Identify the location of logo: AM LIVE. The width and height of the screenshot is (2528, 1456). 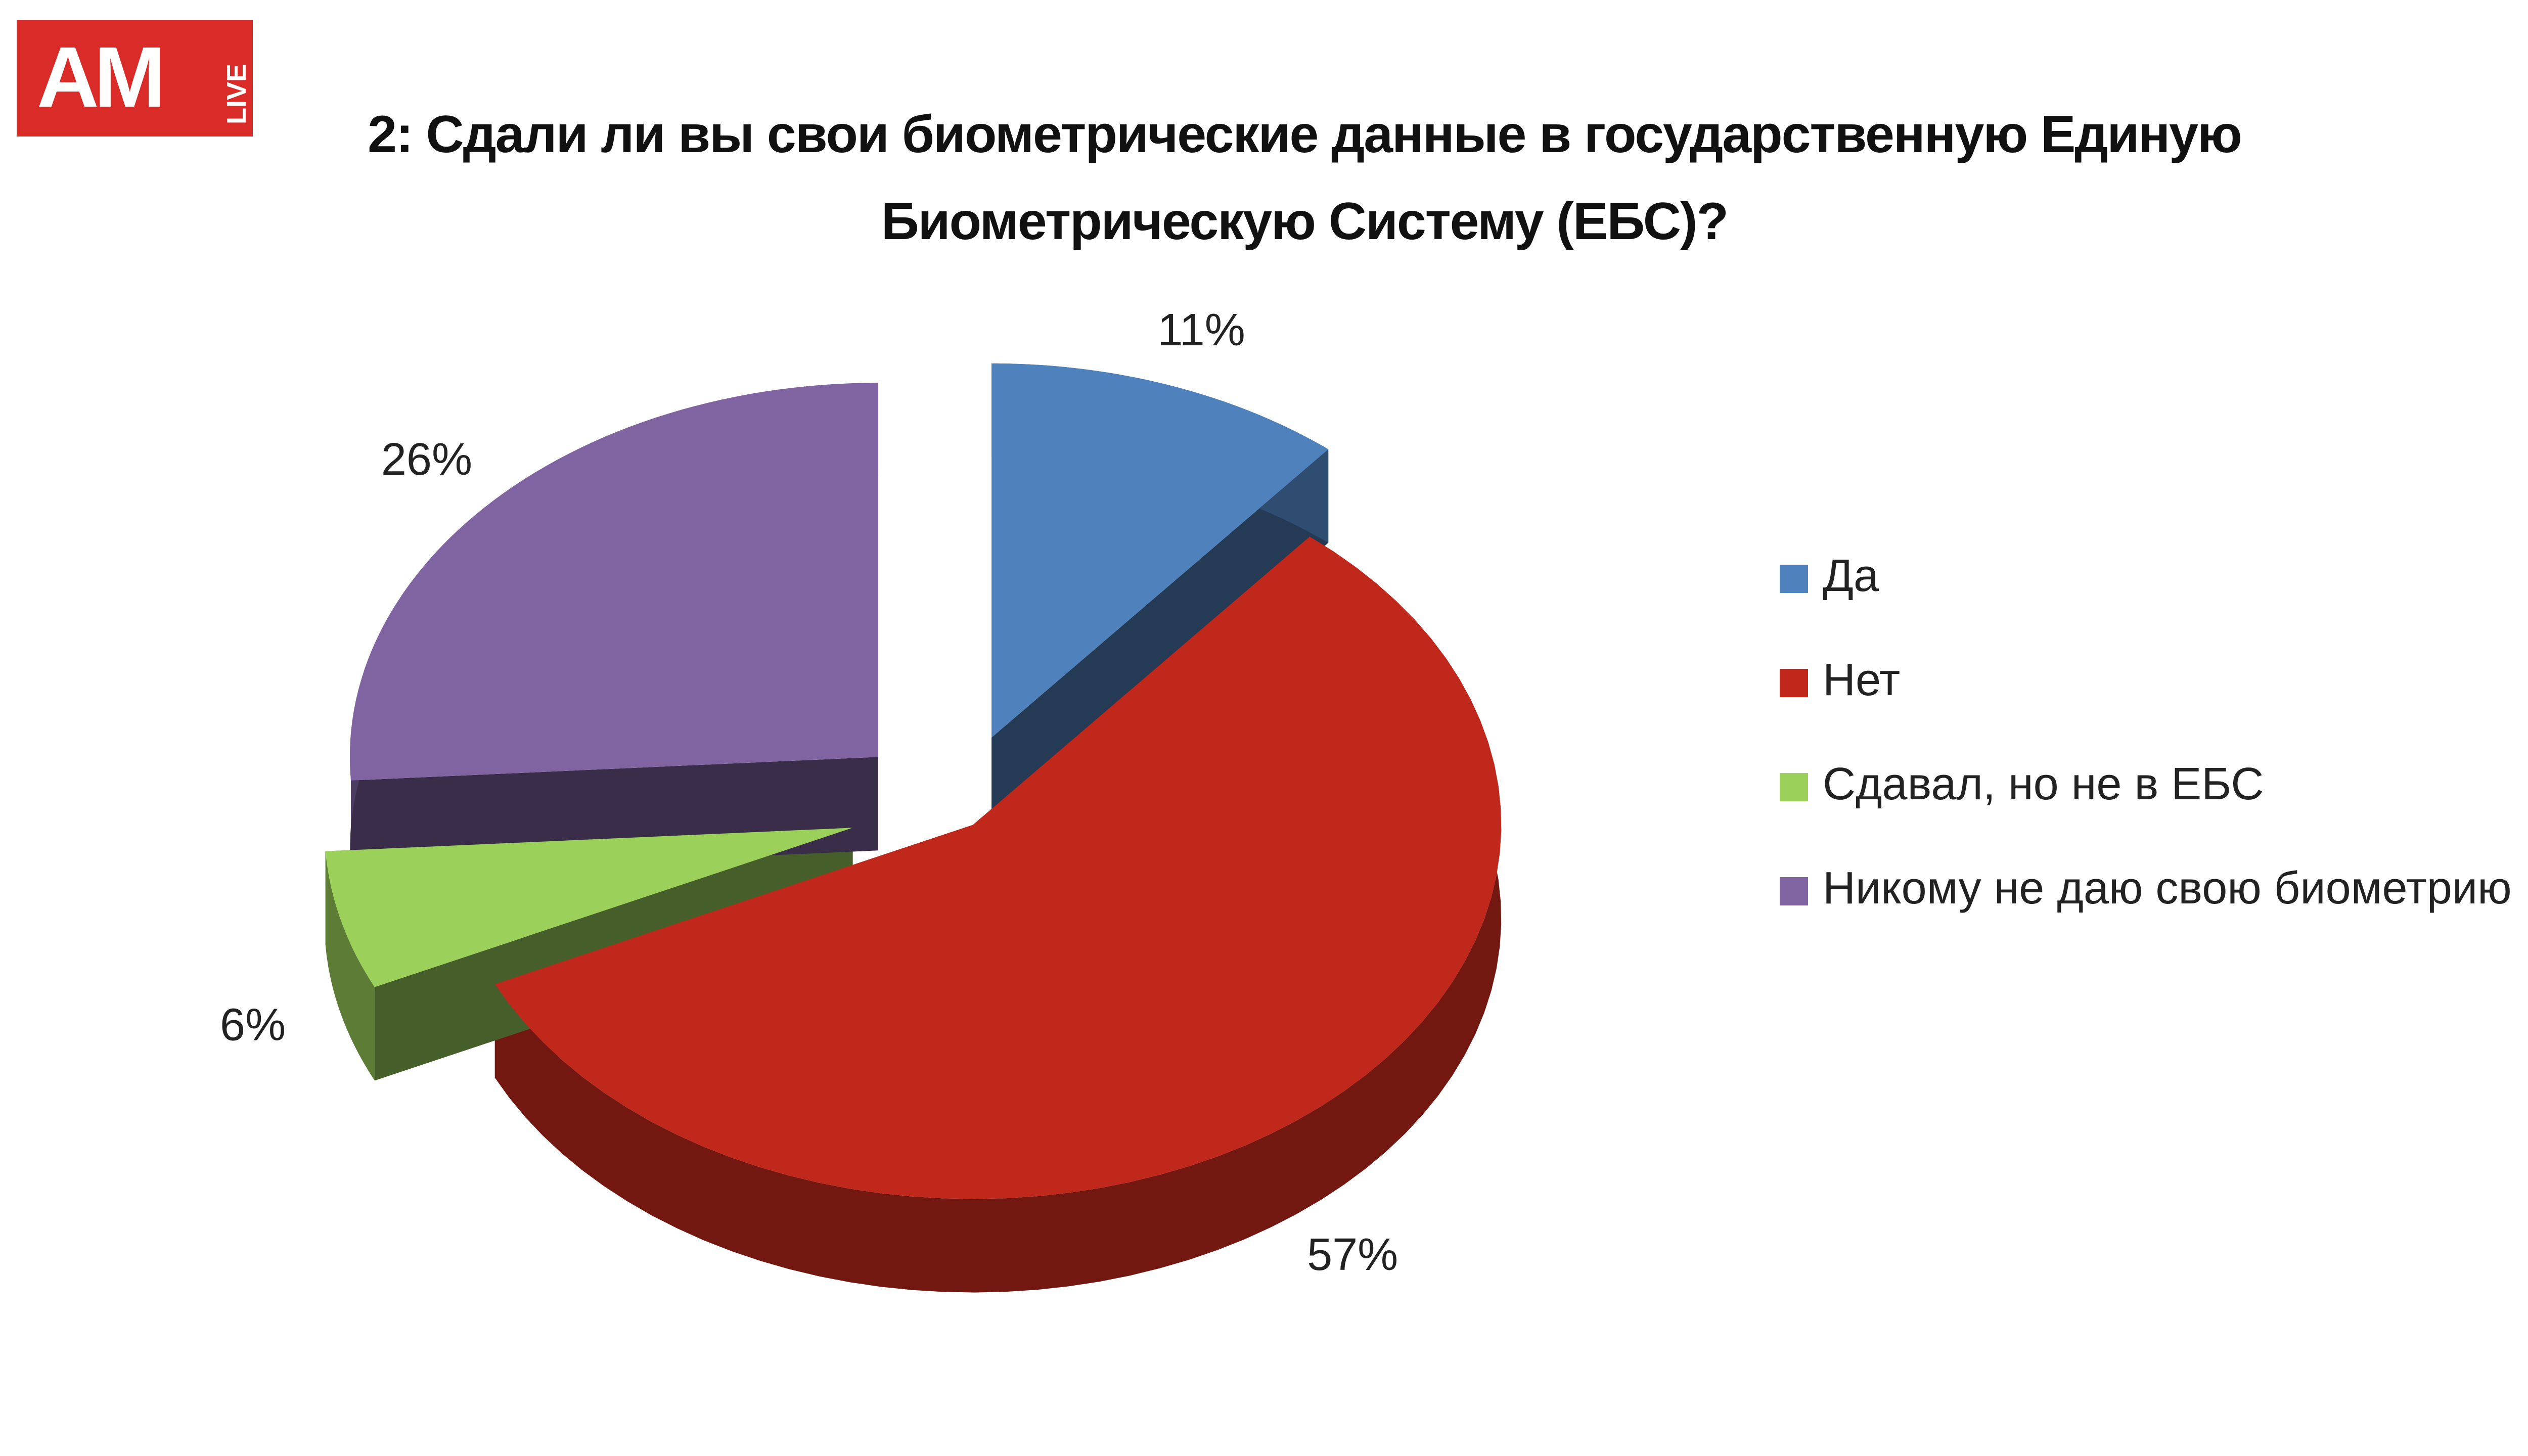
(135, 78).